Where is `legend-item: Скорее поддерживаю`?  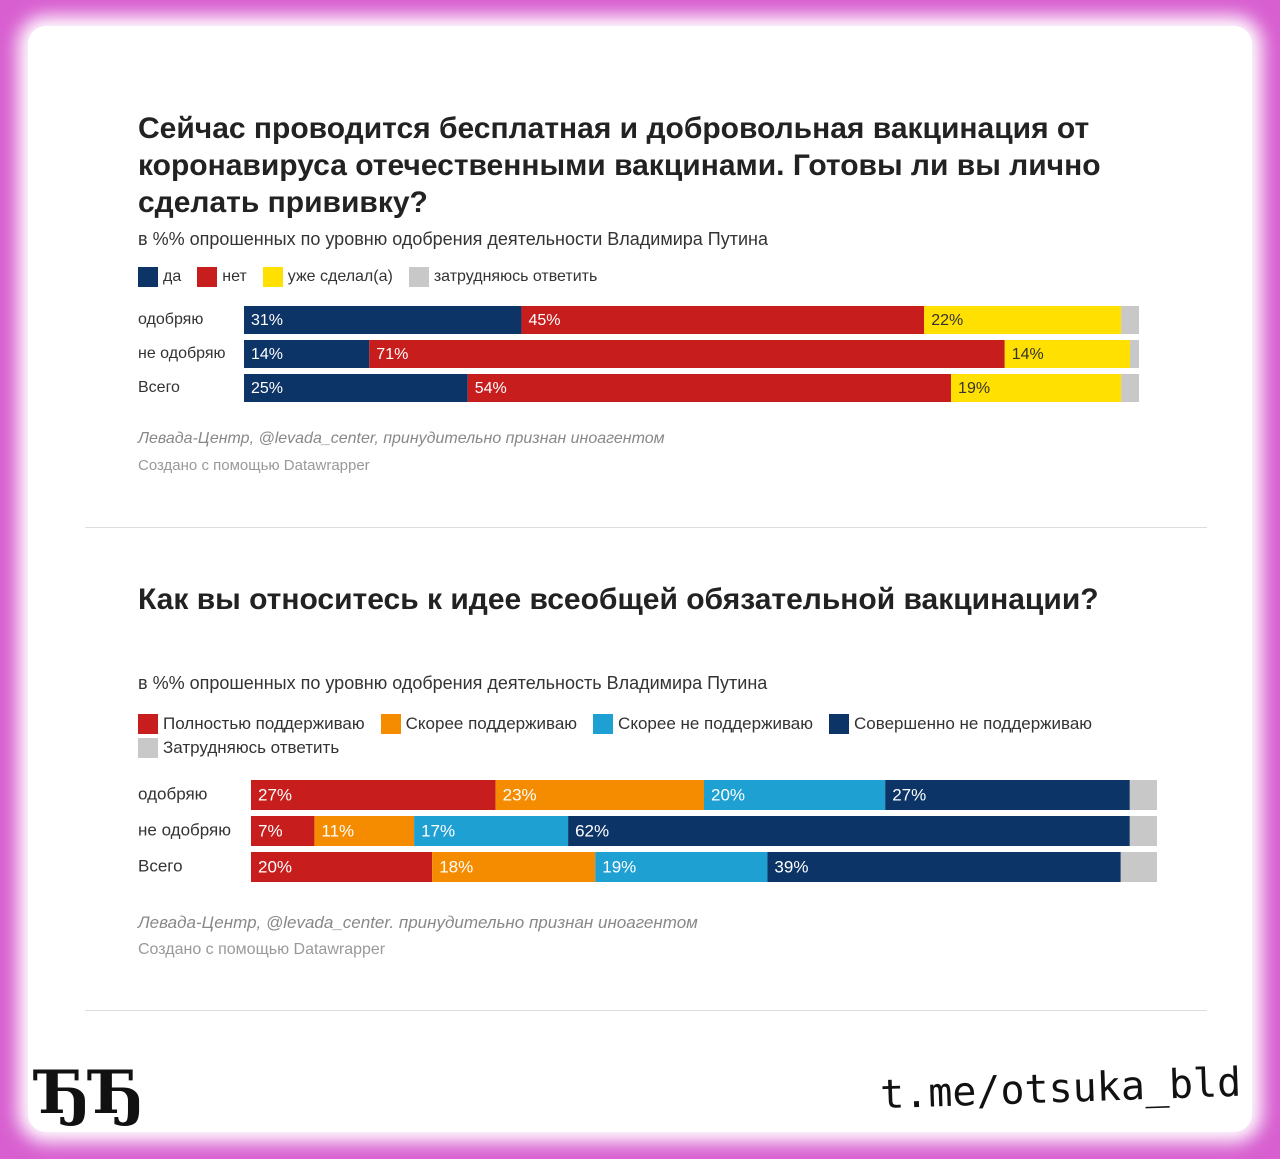 legend-item: Скорее поддерживаю is located at coordinates (479, 724).